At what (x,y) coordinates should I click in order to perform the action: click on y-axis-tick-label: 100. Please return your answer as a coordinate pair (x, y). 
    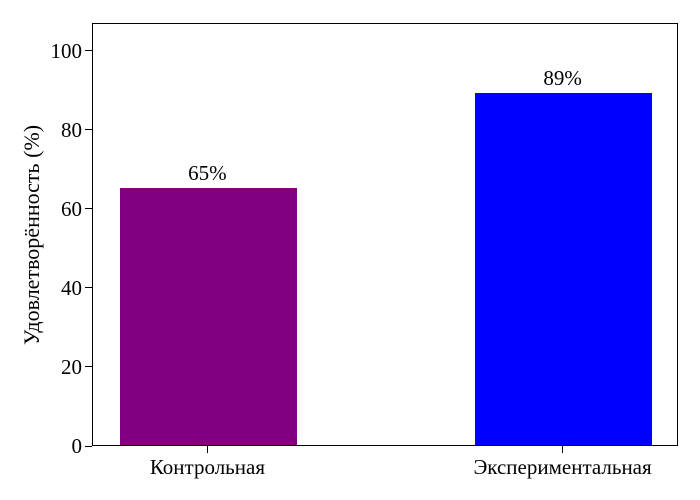
    Looking at the image, I should click on (66, 50).